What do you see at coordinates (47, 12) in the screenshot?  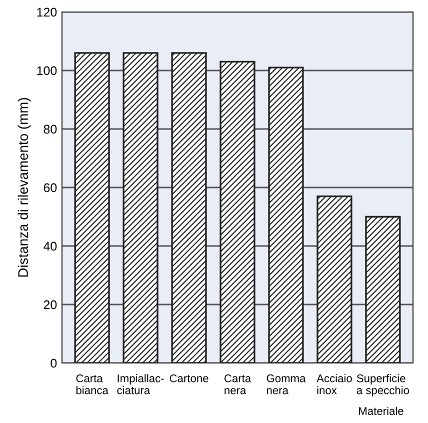 I see `y-tick-label: 120` at bounding box center [47, 12].